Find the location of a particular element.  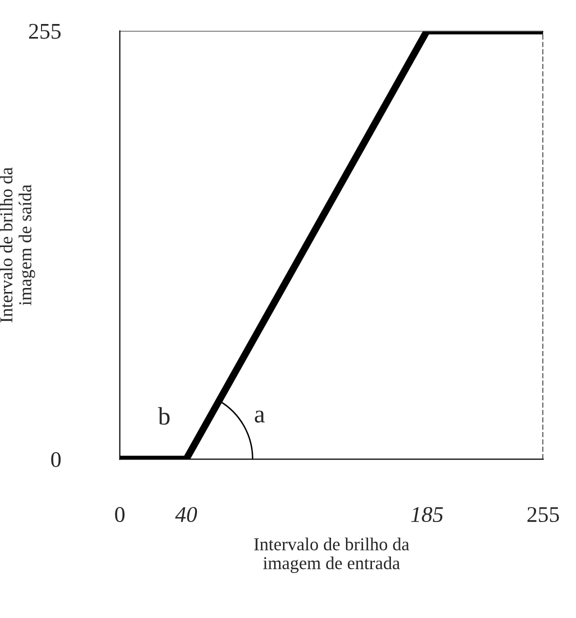

x-tick-label: 0 is located at coordinates (120, 514).